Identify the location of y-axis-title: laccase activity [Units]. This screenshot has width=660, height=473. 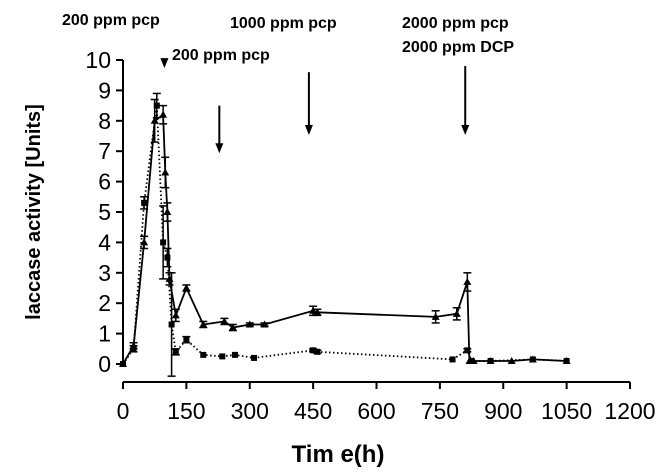
(34, 212).